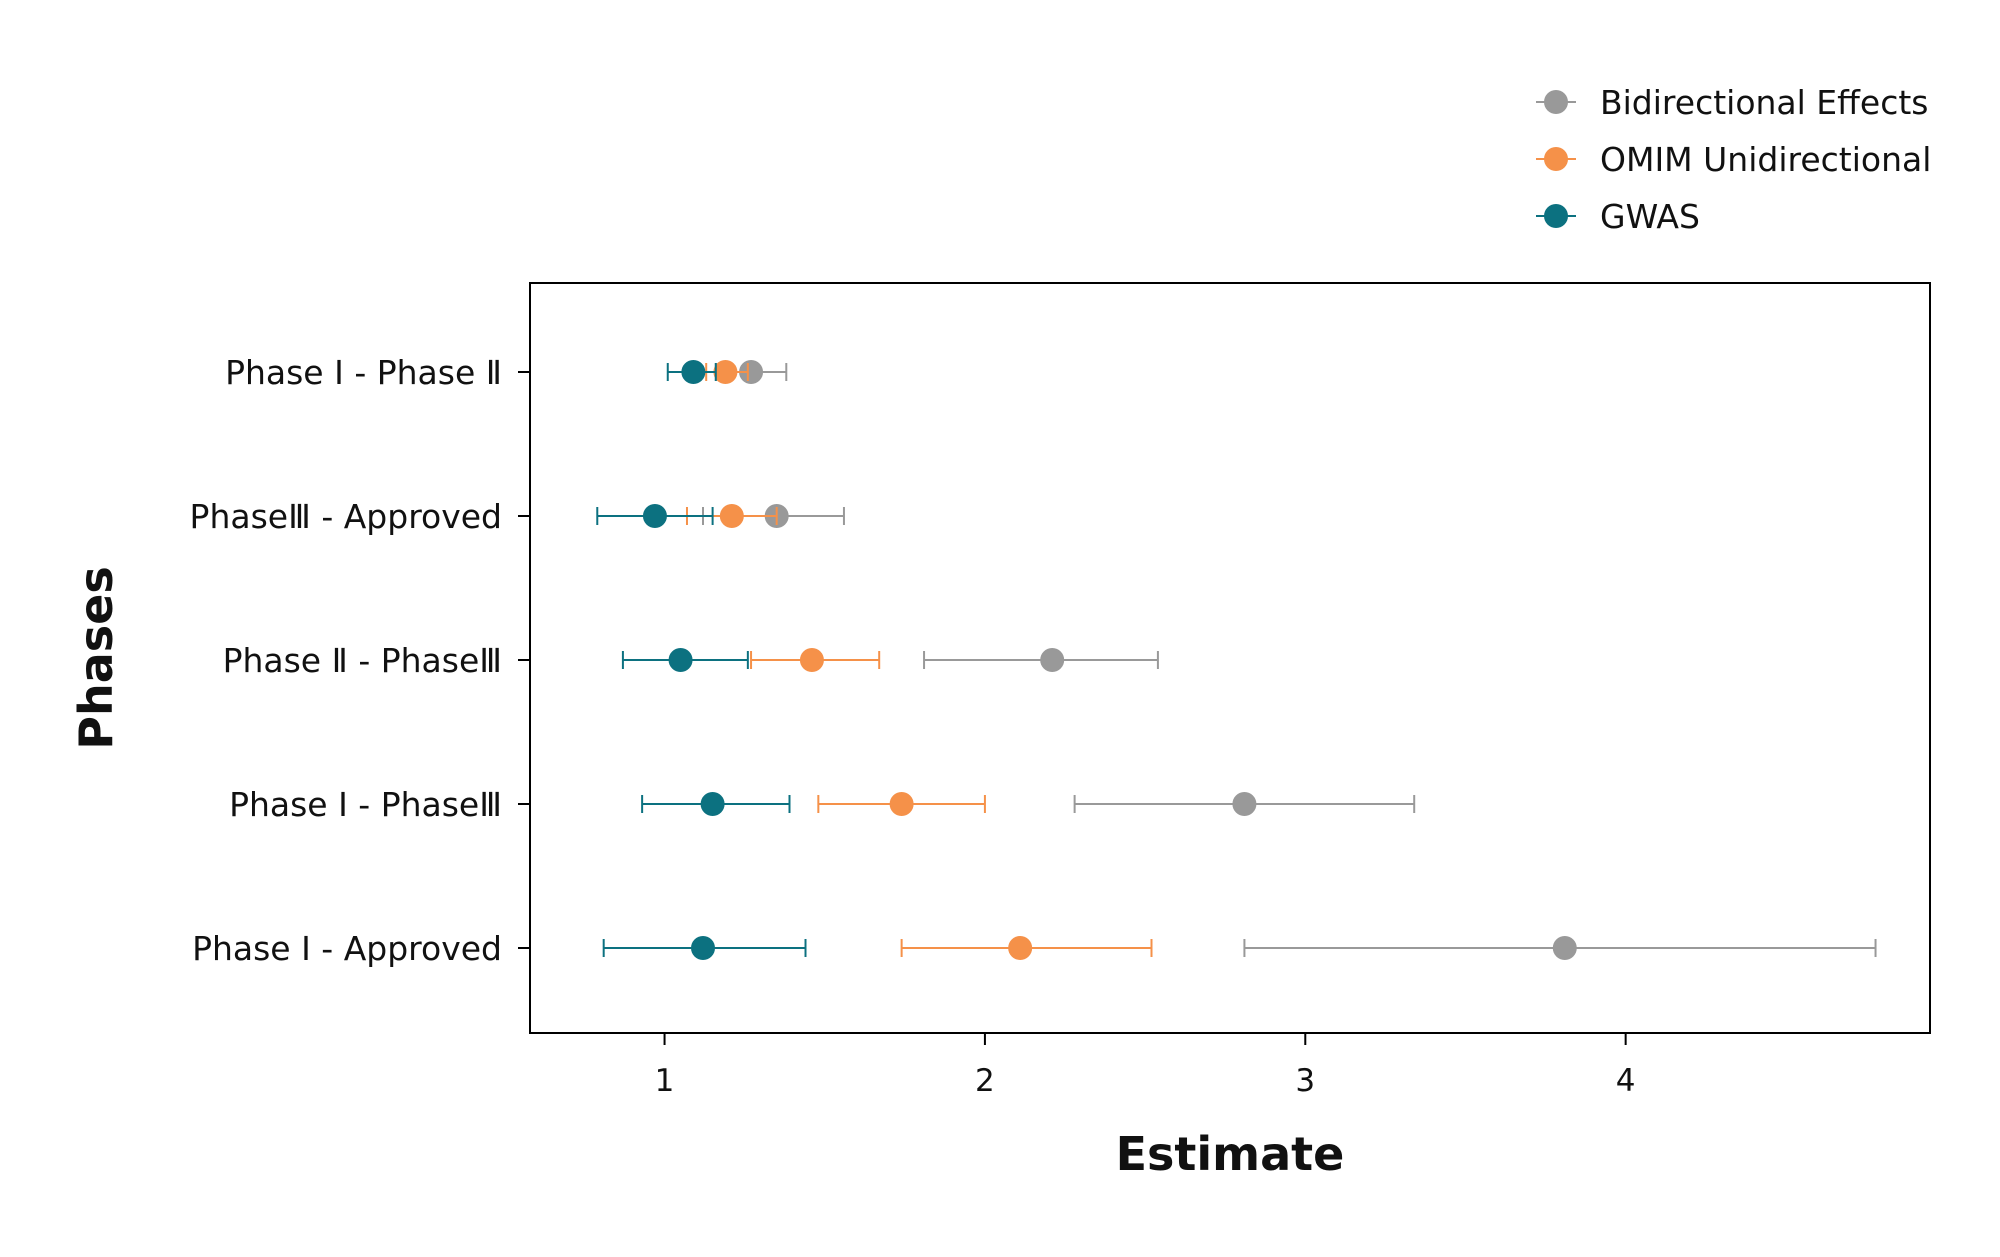 This screenshot has width=2000, height=1257. What do you see at coordinates (1764, 102) in the screenshot?
I see `legend-label: Bidirectional Effects` at bounding box center [1764, 102].